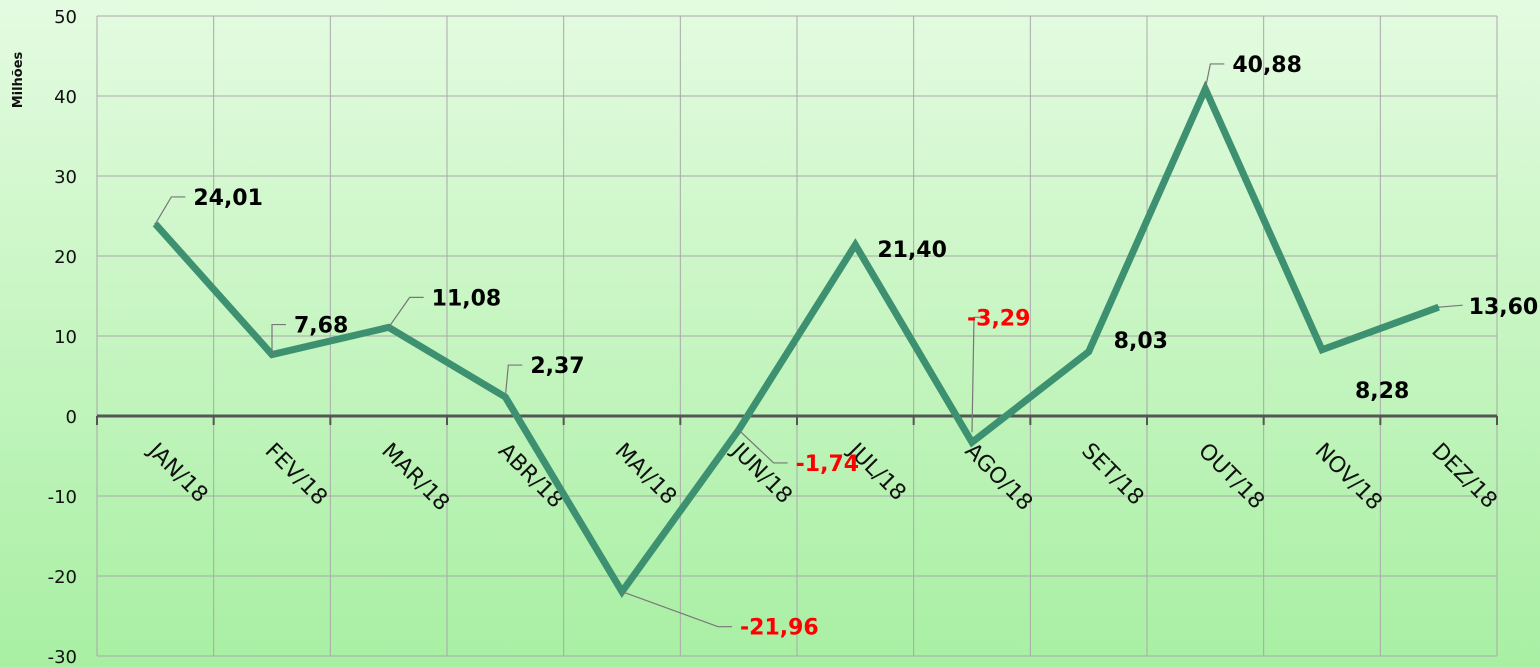  What do you see at coordinates (998, 318) in the screenshot?
I see `data-label: -3,29` at bounding box center [998, 318].